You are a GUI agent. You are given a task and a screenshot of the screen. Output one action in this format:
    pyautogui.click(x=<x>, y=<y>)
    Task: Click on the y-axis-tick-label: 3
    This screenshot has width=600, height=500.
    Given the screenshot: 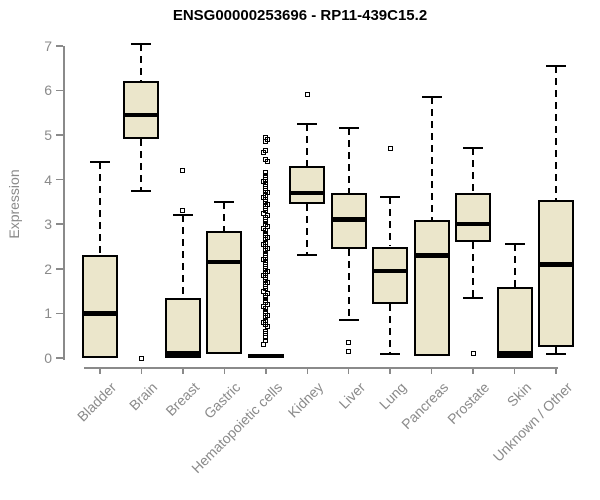 What is the action you would take?
    pyautogui.click(x=48, y=224)
    